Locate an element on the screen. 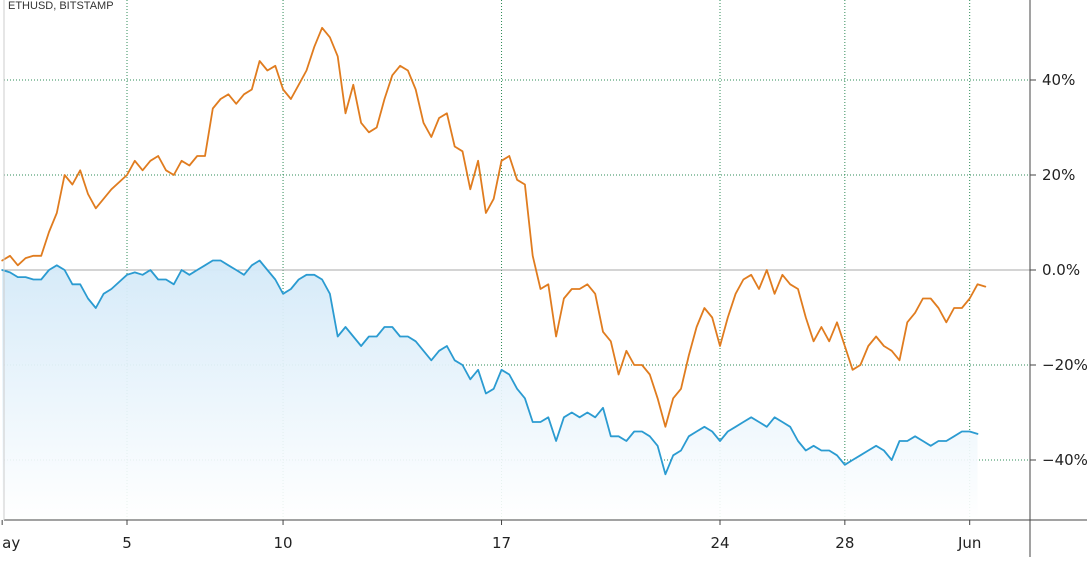  x-tick-label: ay is located at coordinates (11, 543).